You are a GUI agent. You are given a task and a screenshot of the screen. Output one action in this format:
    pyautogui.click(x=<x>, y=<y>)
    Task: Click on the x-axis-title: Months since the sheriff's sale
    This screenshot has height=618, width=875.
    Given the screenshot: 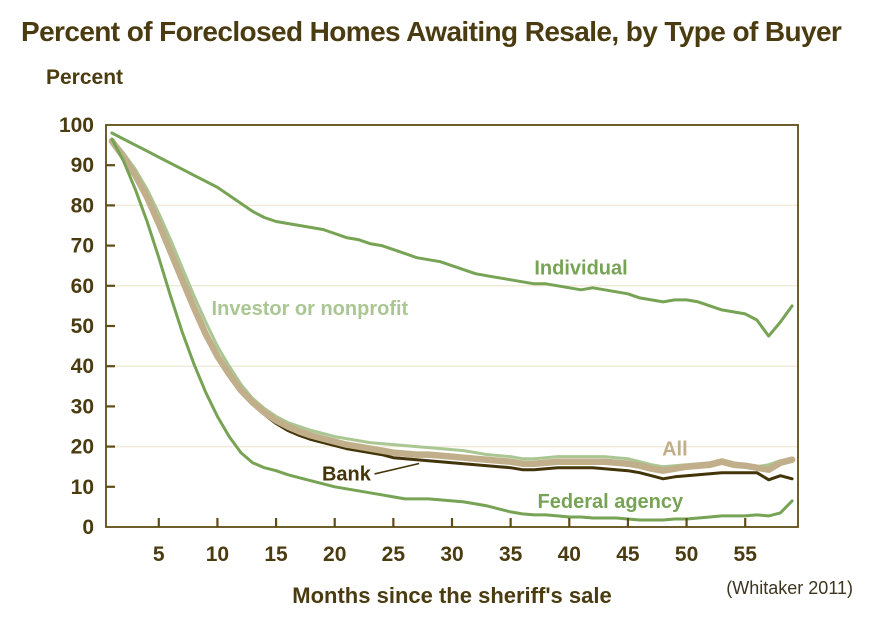 What is the action you would take?
    pyautogui.click(x=452, y=595)
    